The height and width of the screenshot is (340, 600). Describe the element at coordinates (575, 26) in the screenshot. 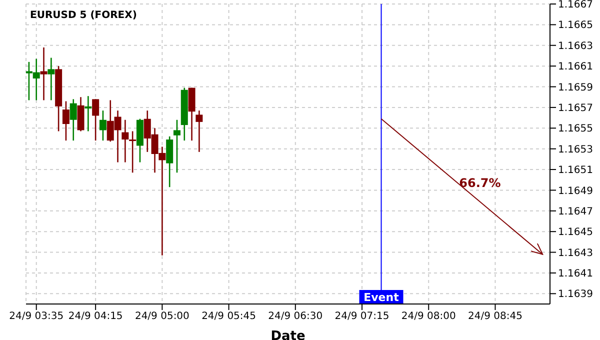

I see `y-tick-label: 1.1665` at that location.